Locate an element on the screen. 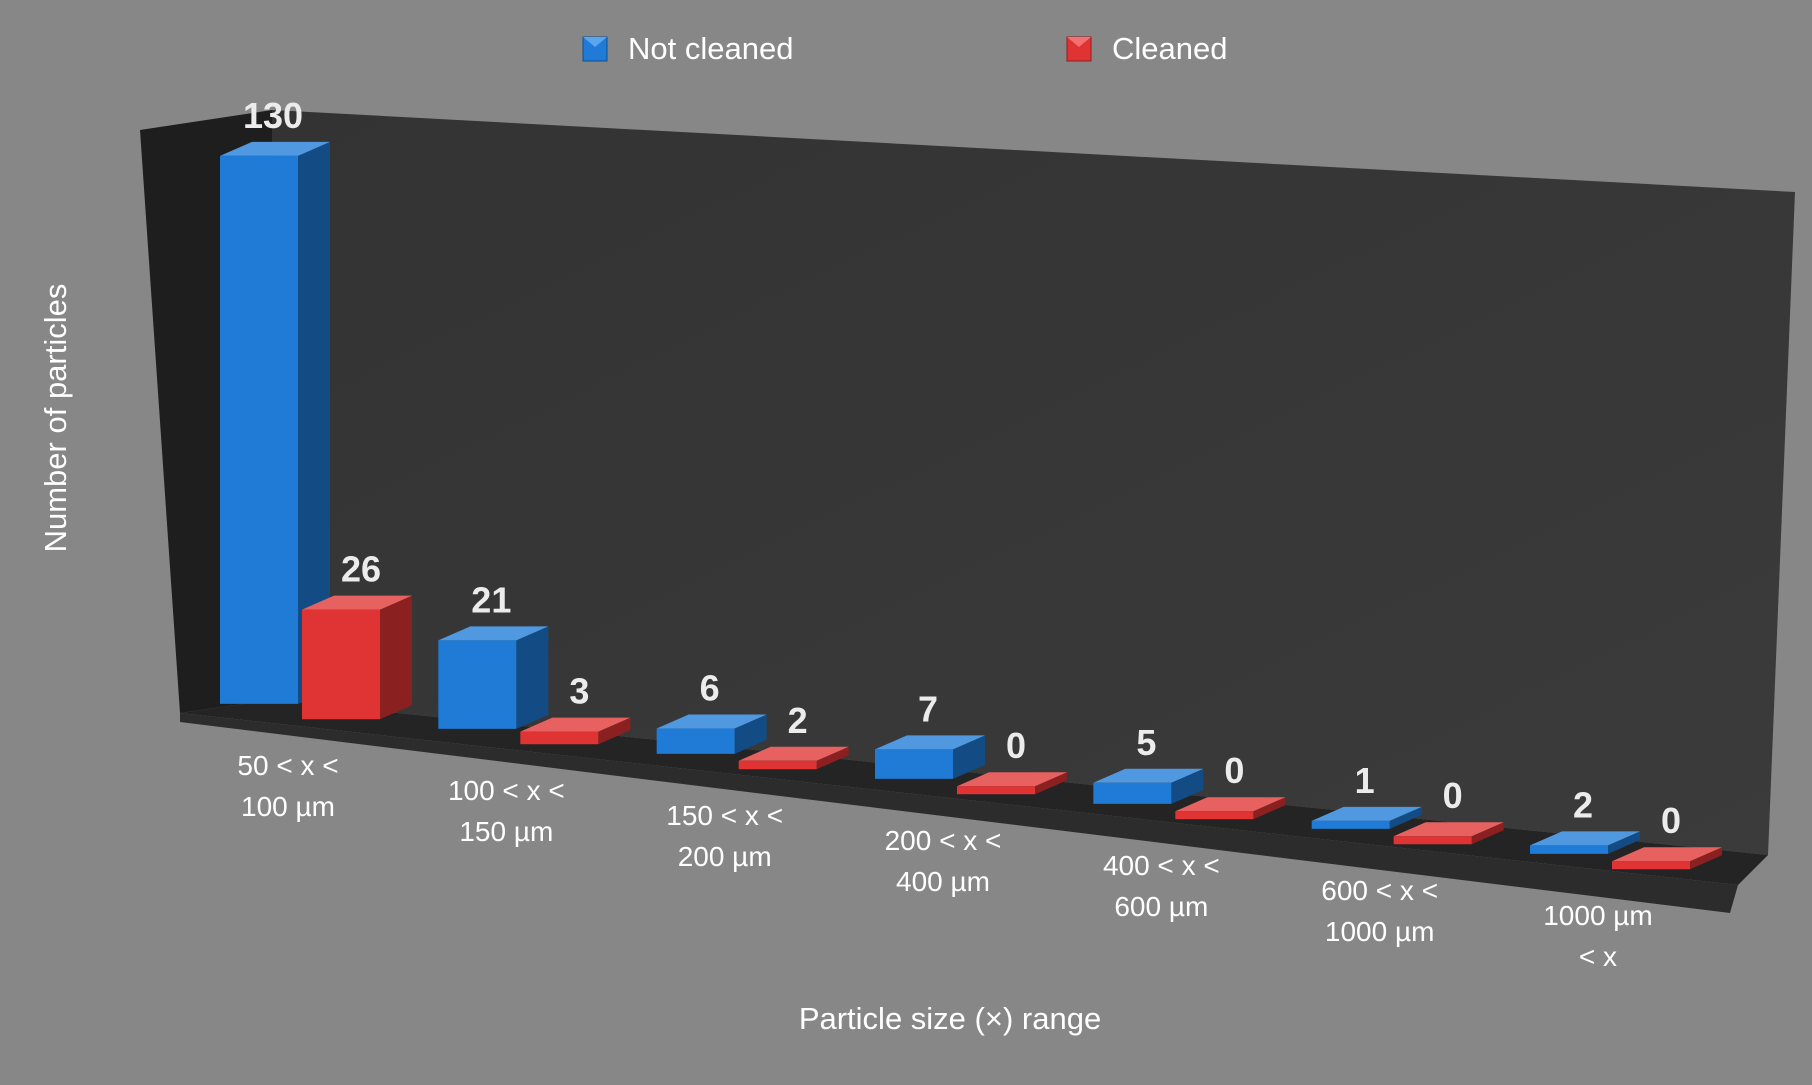  value-label-not-cleaned-6: 2 is located at coordinates (1583, 804).